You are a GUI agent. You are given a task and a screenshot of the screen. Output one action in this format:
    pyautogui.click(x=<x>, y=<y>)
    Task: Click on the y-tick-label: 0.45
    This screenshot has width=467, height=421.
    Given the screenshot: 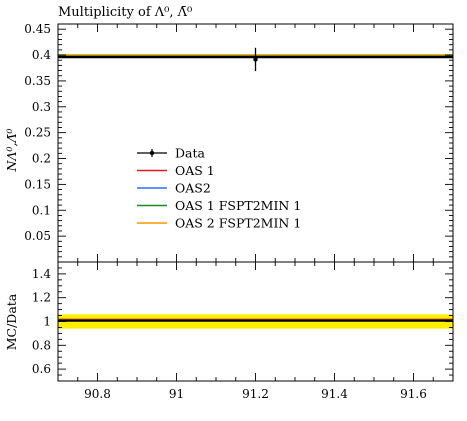 What is the action you would take?
    pyautogui.click(x=37, y=29)
    